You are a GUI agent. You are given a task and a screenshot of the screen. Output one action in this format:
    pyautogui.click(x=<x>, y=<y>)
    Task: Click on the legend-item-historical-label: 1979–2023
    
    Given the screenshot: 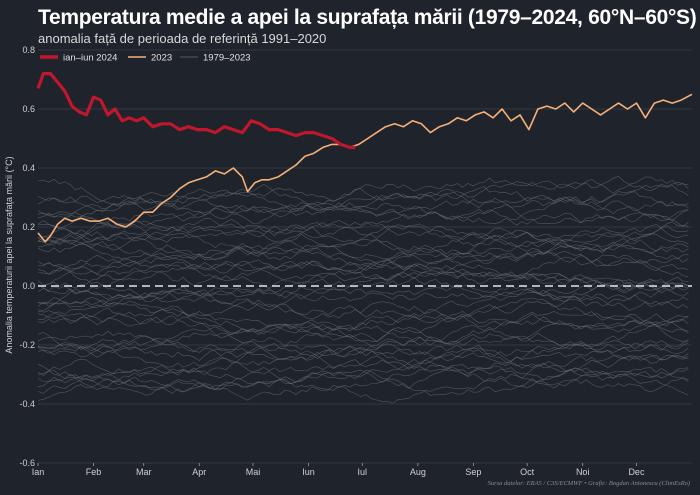 What is the action you would take?
    pyautogui.click(x=227, y=58)
    